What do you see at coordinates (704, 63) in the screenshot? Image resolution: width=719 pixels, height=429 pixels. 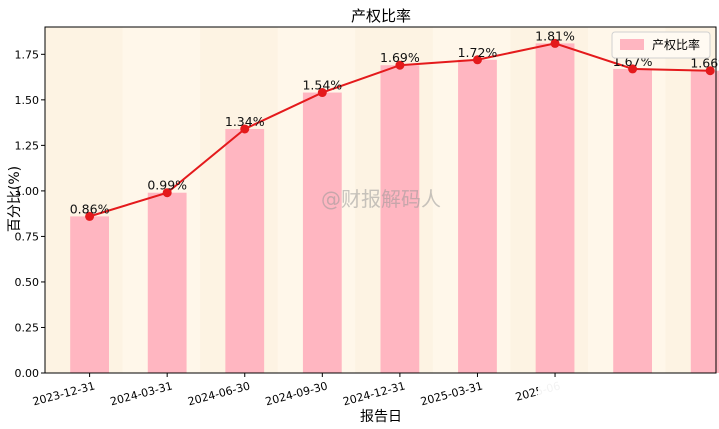 I see `data-label: 1.66%` at bounding box center [704, 63].